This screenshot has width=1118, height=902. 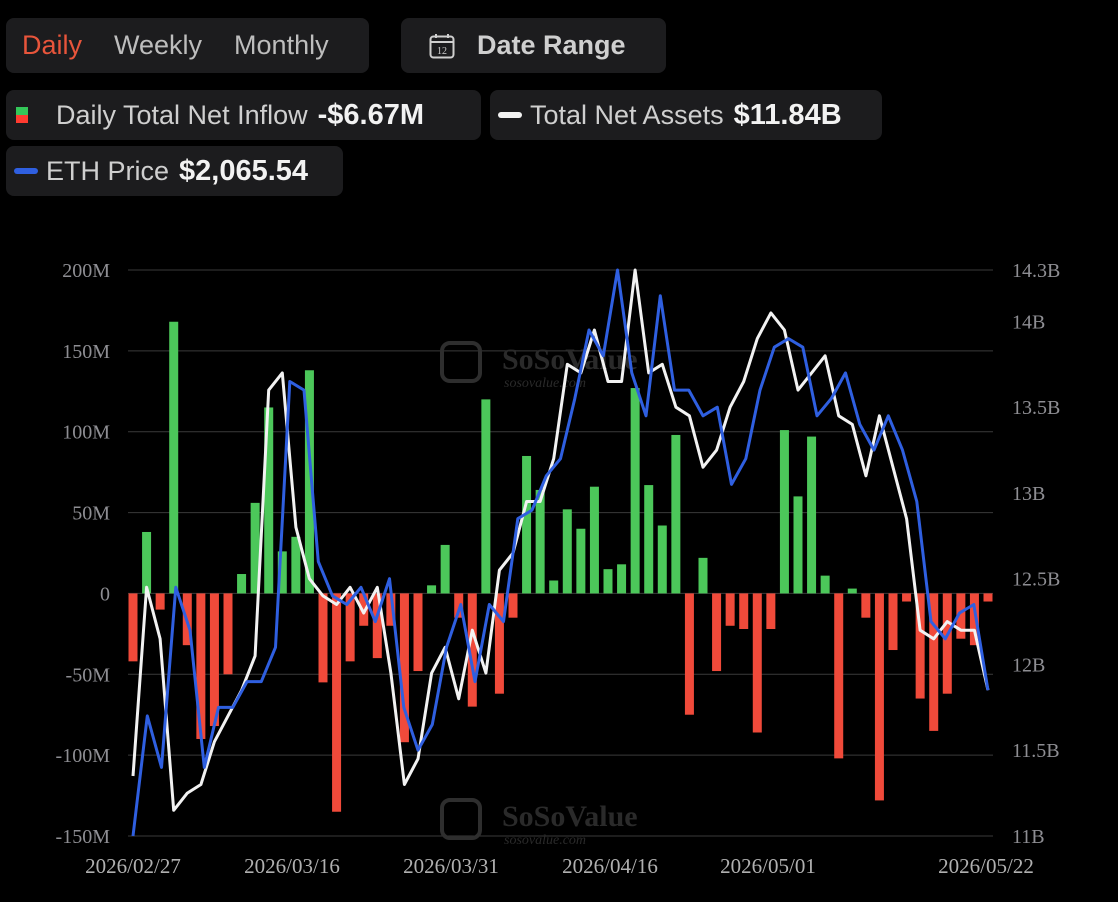 What do you see at coordinates (551, 45) in the screenshot?
I see `date-range-label: Date Range` at bounding box center [551, 45].